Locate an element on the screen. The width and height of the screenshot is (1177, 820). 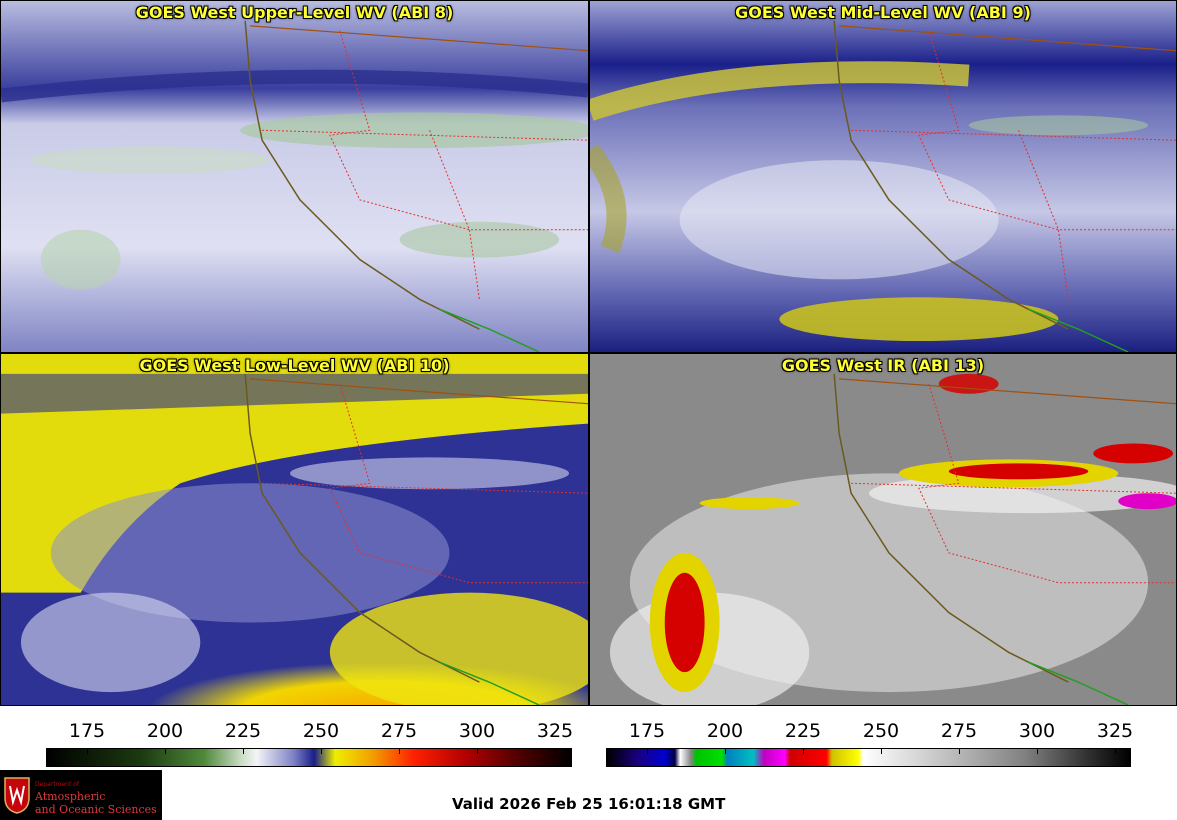
ir-tick-label: 175 is located at coordinates (647, 731).